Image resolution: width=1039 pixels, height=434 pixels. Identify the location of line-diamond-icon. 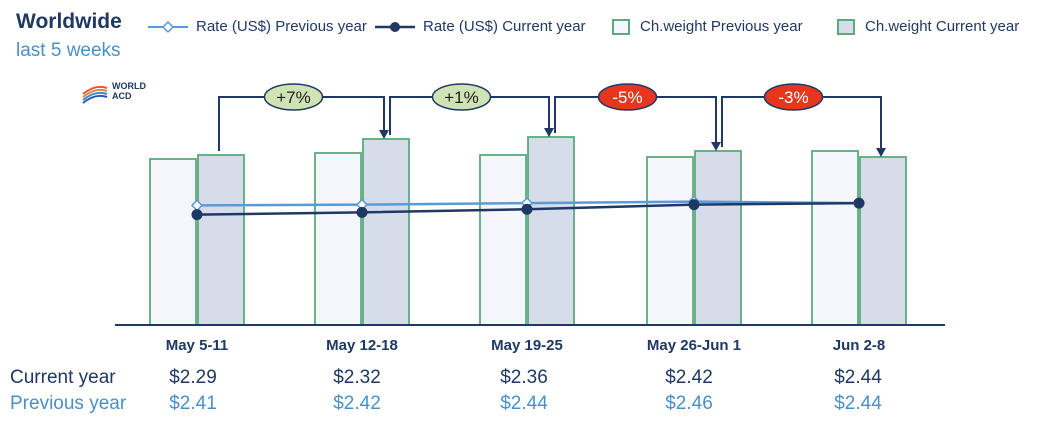
(168, 27).